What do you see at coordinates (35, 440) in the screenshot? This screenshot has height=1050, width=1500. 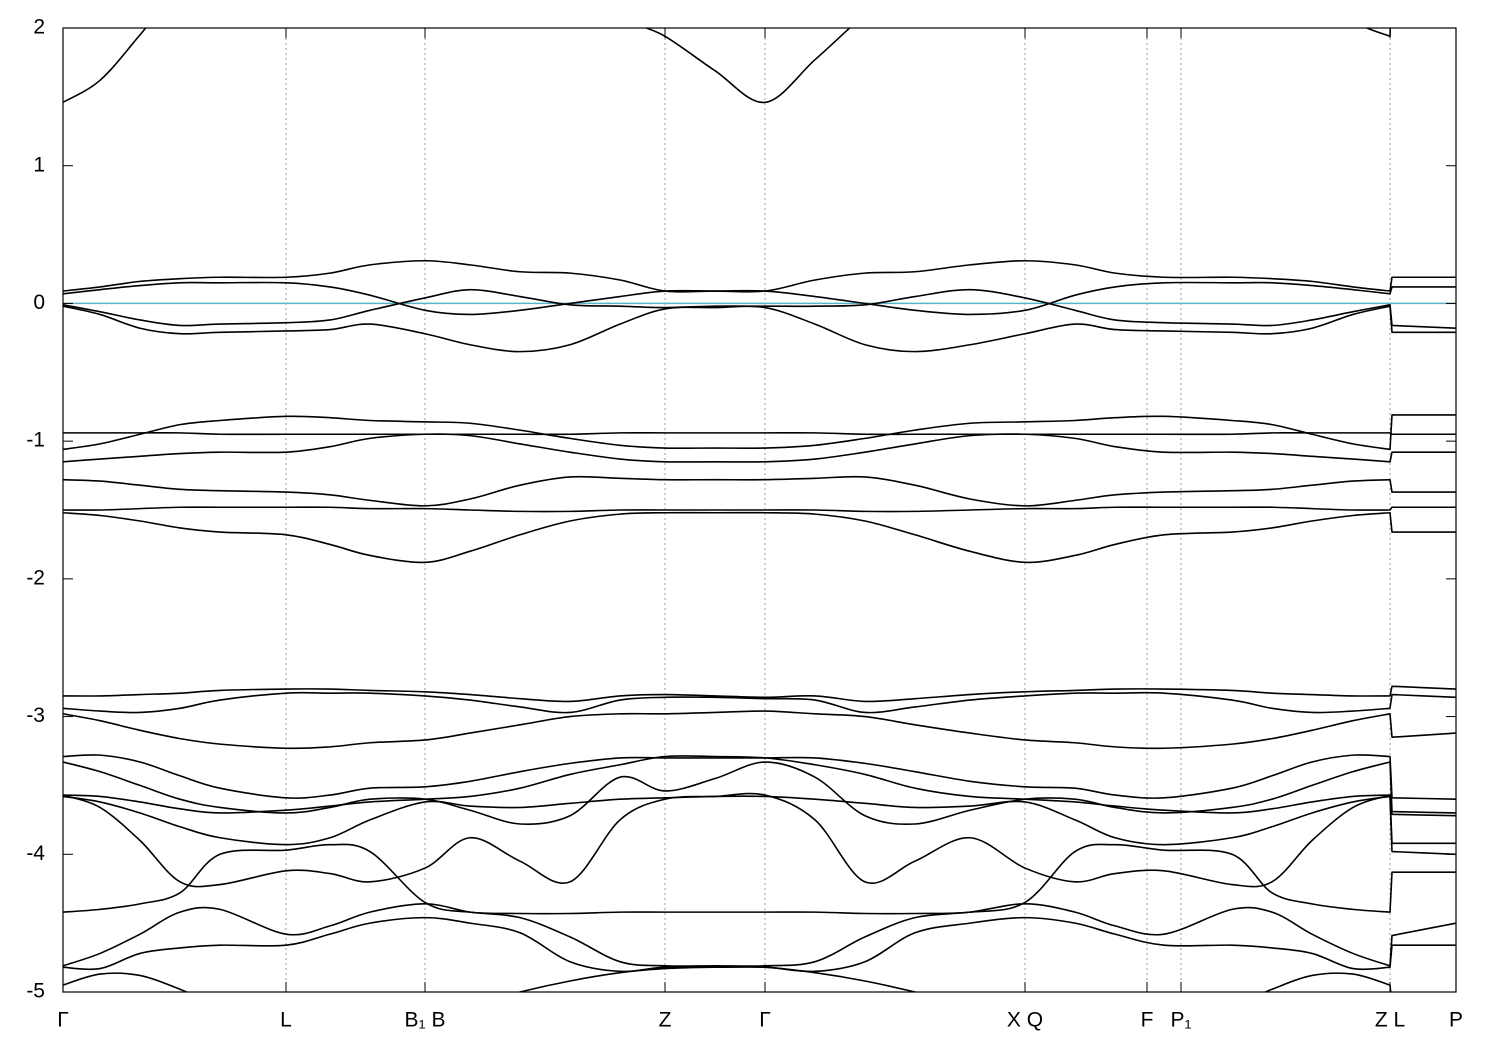 I see `y-tick-label: -1` at bounding box center [35, 440].